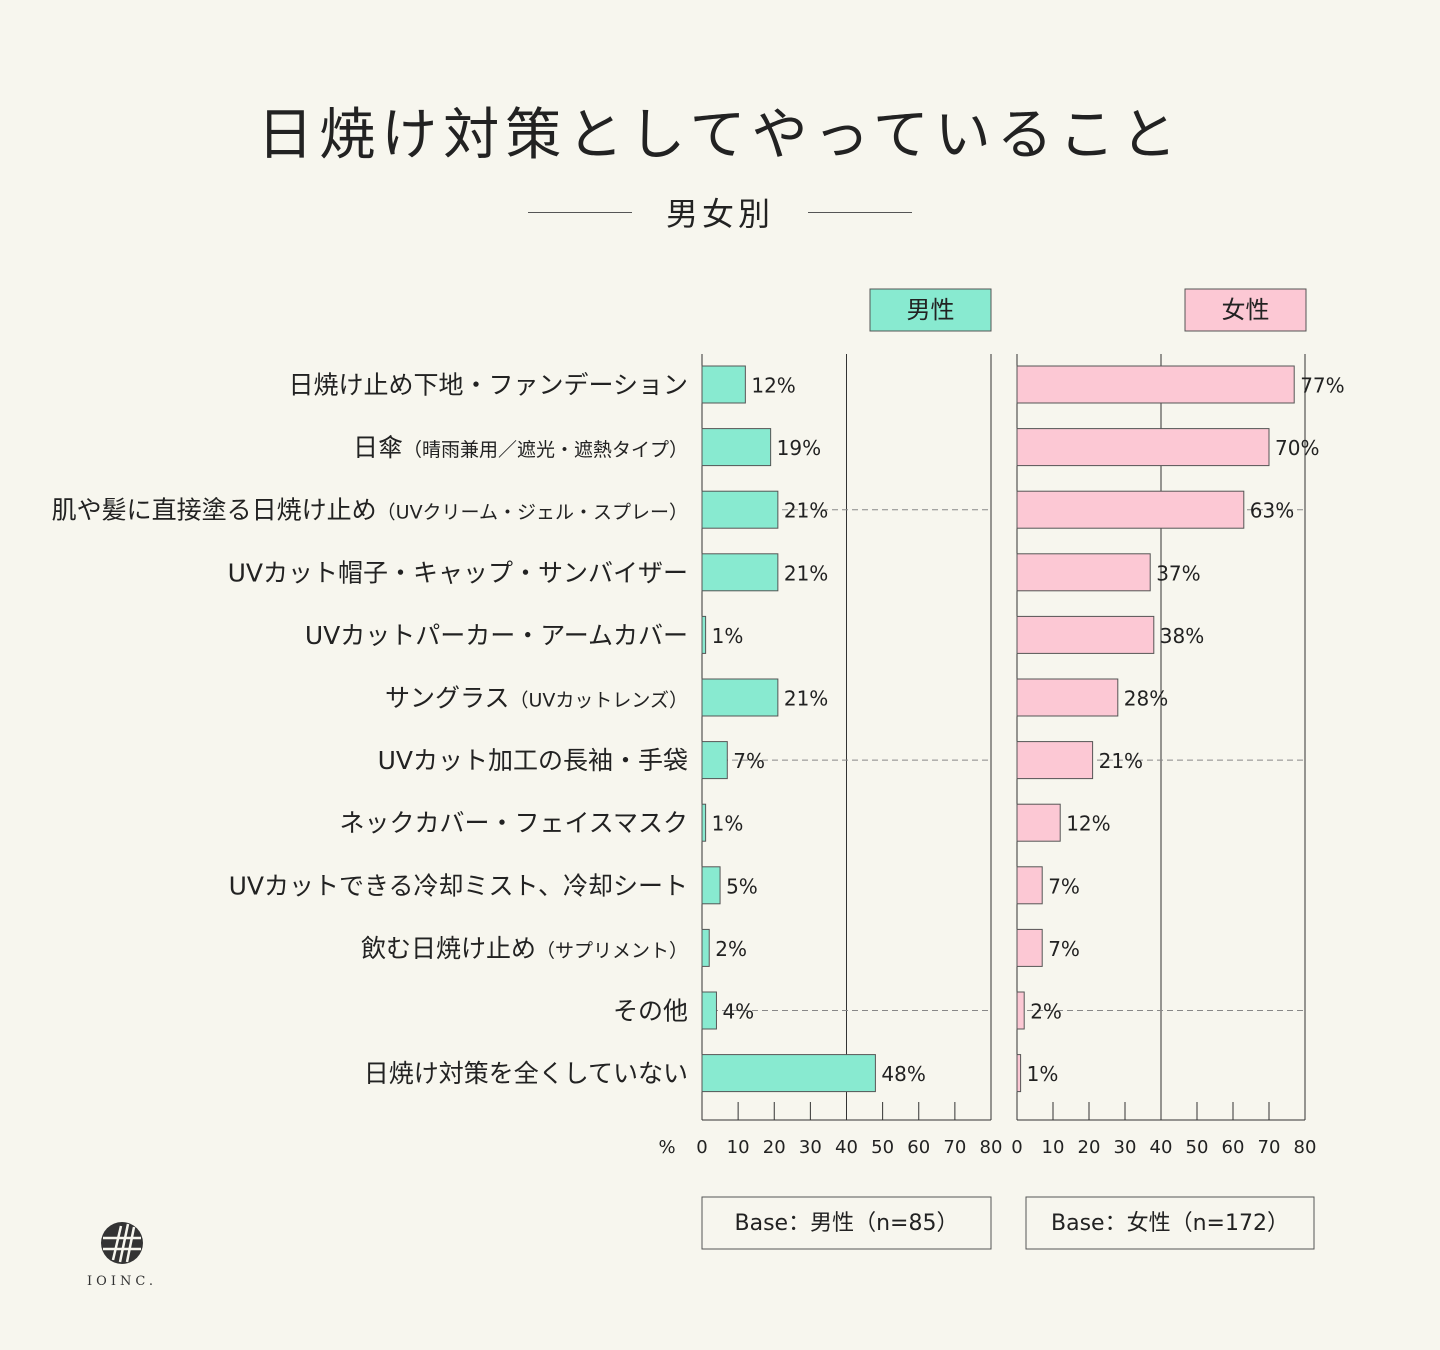 The image size is (1440, 1350). I want to click on value-label: 5%, so click(742, 886).